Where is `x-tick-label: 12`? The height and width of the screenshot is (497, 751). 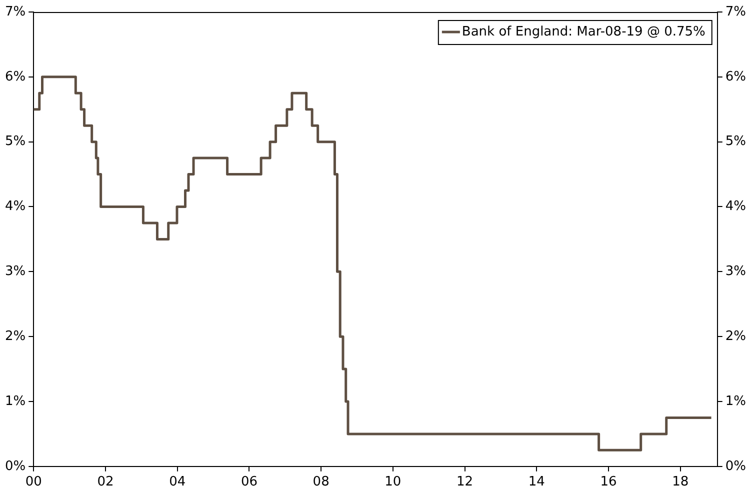 x-tick-label: 12 is located at coordinates (465, 482).